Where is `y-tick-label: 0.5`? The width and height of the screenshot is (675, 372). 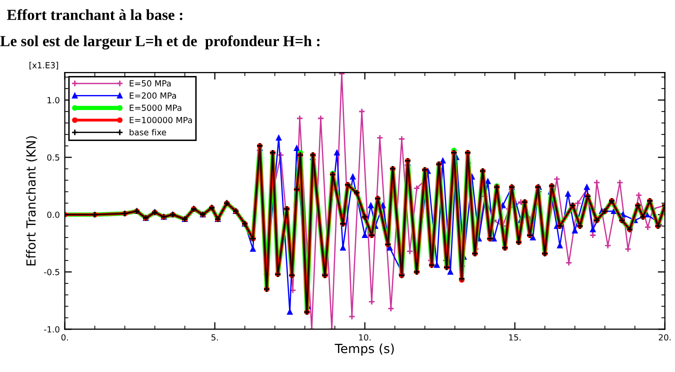
y-tick-label: 0.5 is located at coordinates (53, 157).